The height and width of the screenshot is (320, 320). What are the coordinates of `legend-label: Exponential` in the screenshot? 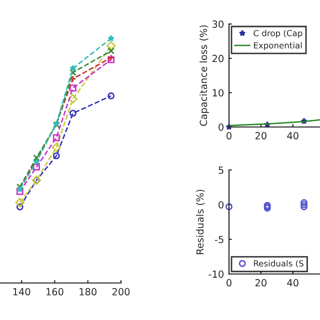 It's located at (278, 46).